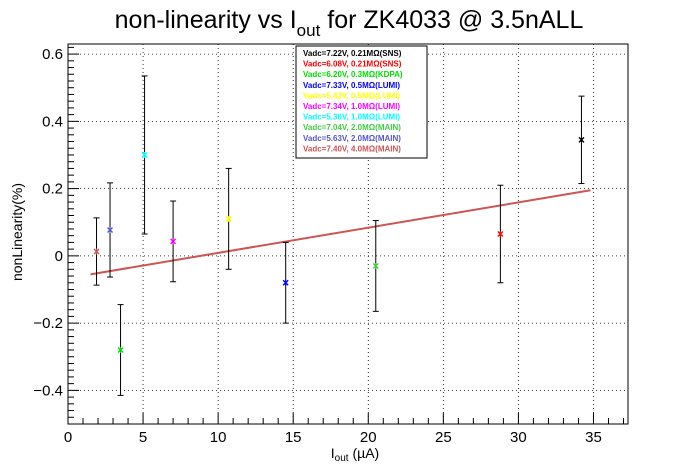  I want to click on legend-entry: Vadc=7.22V, 0.21MΩ(SNS), so click(352, 53).